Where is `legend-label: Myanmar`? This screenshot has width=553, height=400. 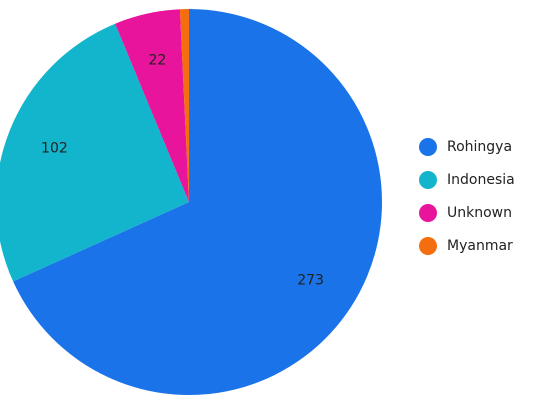
legend-label: Myanmar is located at coordinates (480, 246).